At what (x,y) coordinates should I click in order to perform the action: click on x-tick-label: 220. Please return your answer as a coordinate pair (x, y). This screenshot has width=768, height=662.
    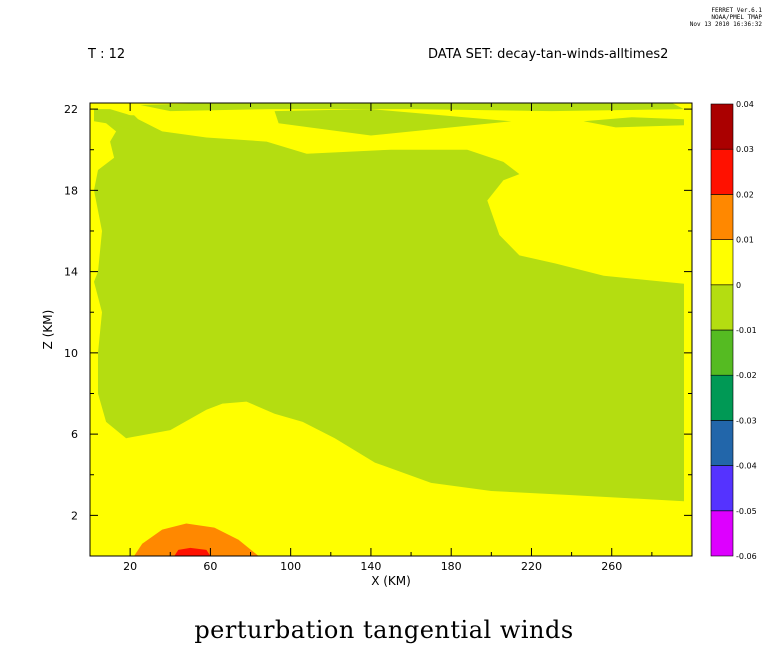
    Looking at the image, I should click on (531, 566).